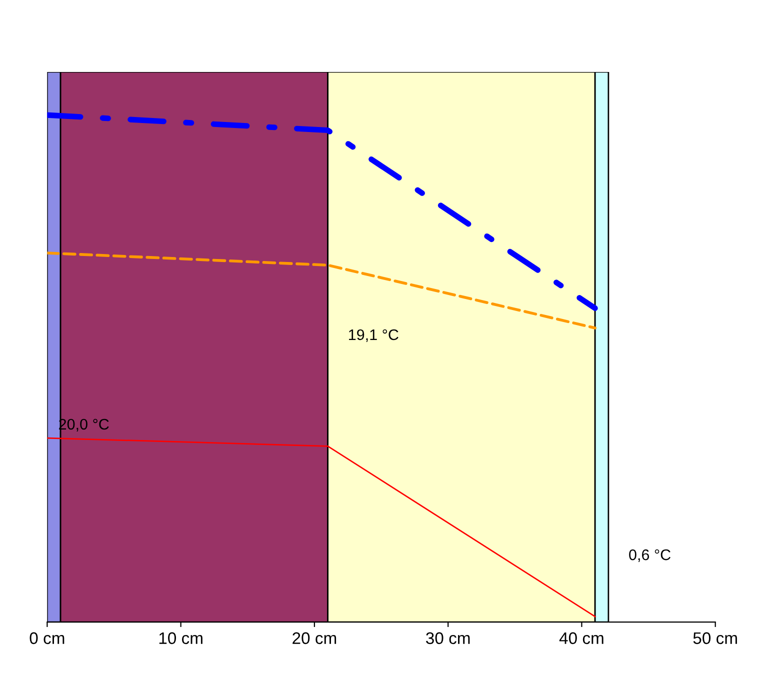  Describe the element at coordinates (47, 638) in the screenshot. I see `x-tick-label: 0 cm` at that location.